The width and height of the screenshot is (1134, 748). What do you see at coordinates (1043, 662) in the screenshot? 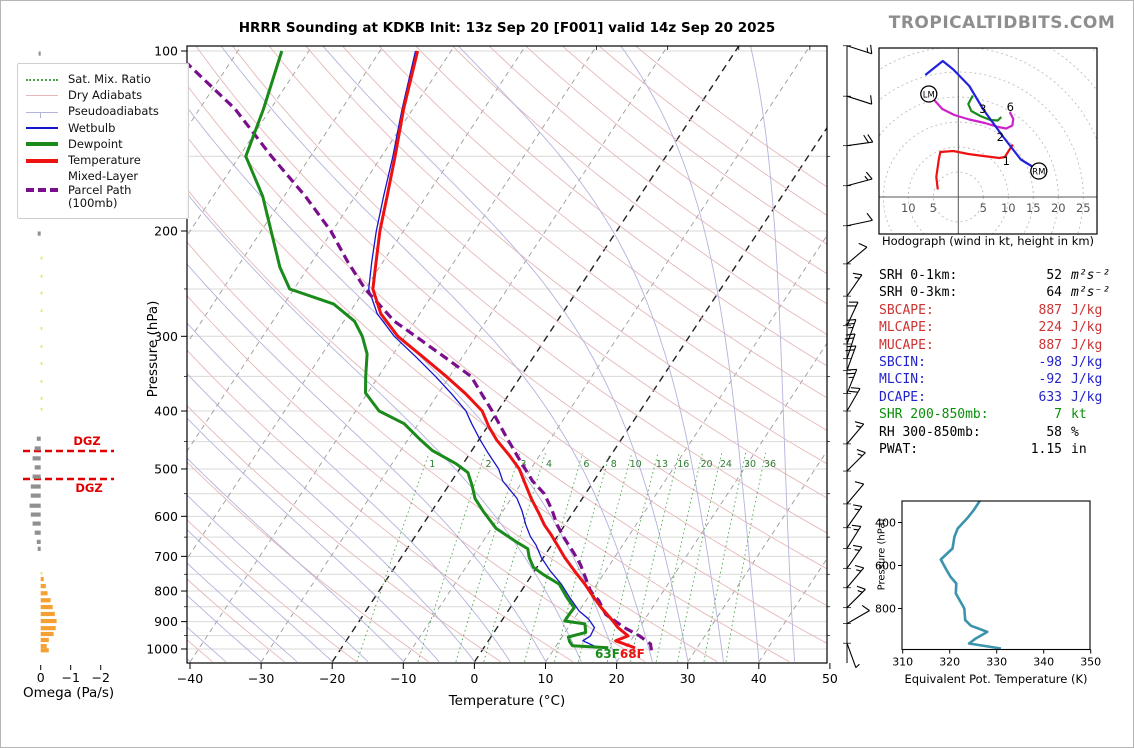
I see `thetae-x-tick: 340` at bounding box center [1043, 662].